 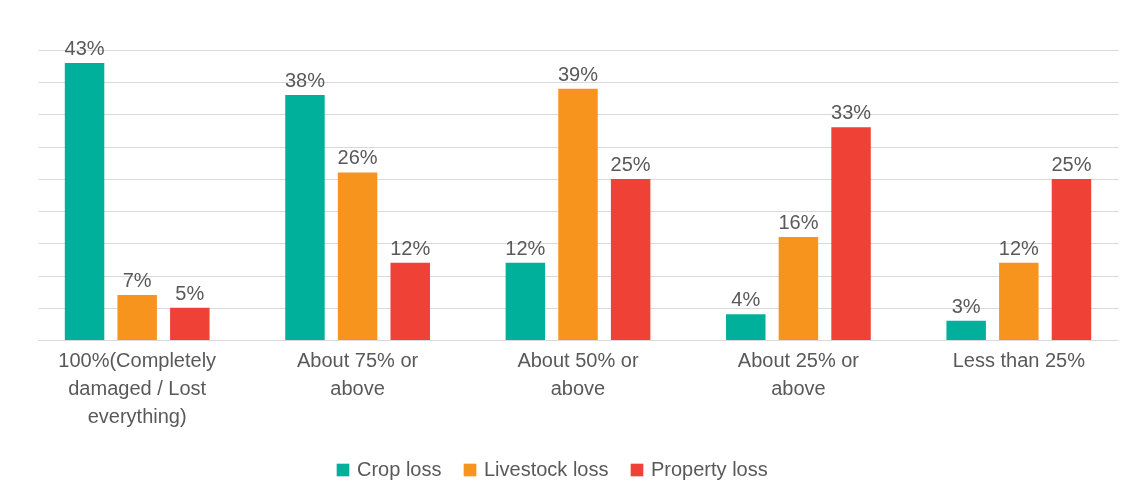 What do you see at coordinates (1019, 359) in the screenshot?
I see `x-tick-label: Less than 25%` at bounding box center [1019, 359].